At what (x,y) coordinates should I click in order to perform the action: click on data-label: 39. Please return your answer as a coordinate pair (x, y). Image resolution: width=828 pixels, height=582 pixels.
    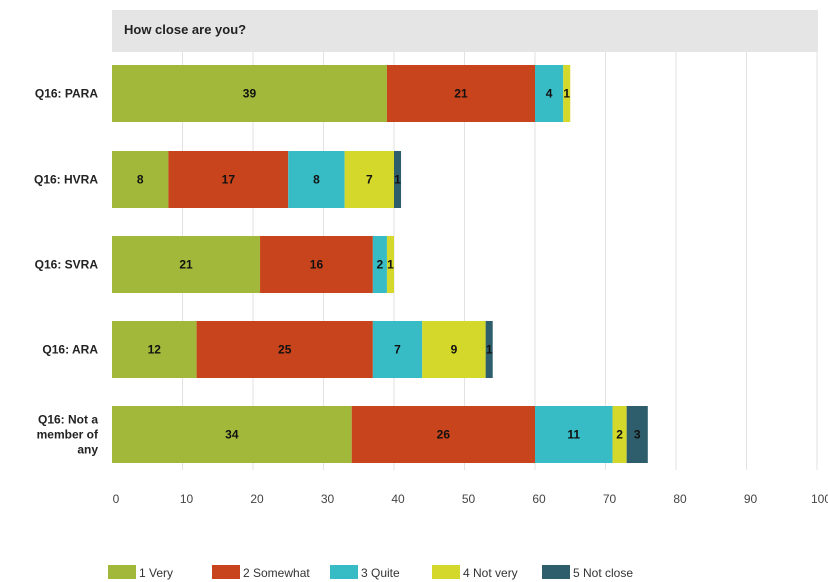
    Looking at the image, I should click on (250, 94).